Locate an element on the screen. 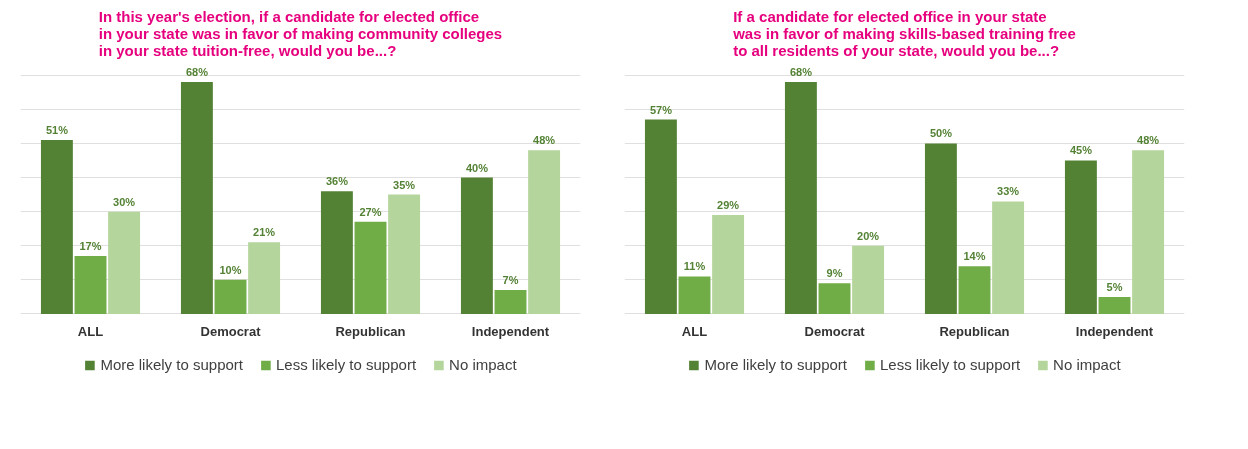 The height and width of the screenshot is (449, 1248). data-label: 33% is located at coordinates (1008, 191).